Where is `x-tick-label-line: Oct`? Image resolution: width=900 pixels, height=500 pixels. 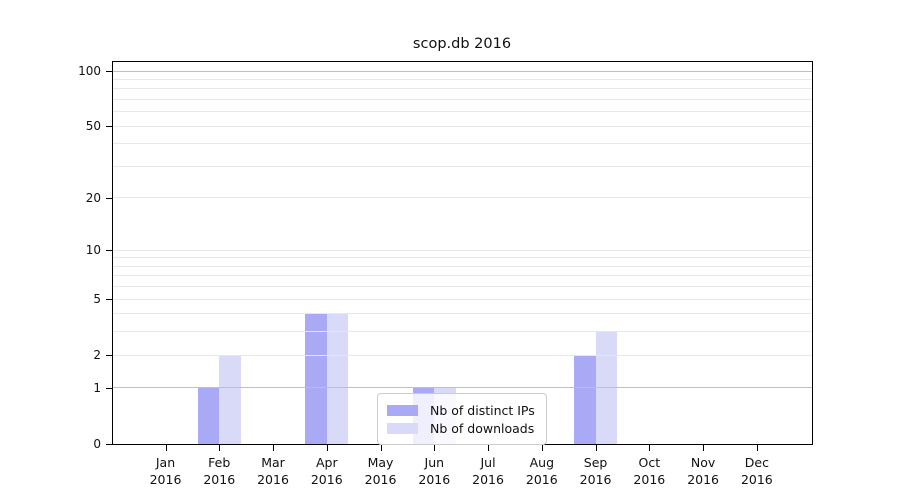 x-tick-label-line: Oct is located at coordinates (649, 462).